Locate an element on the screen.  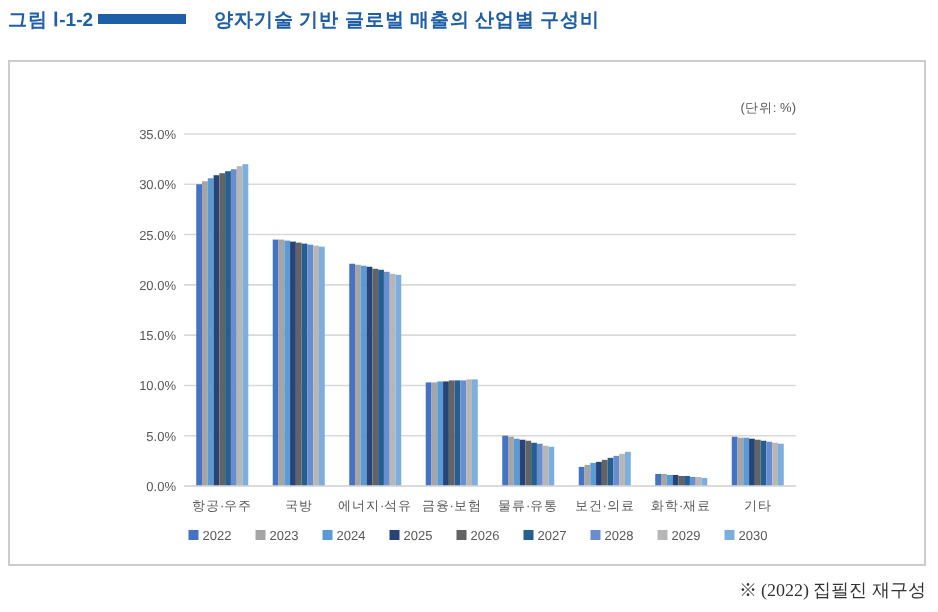
chart-subtitle: 그림 Ⅰ-1-2 is located at coordinates (51, 21).